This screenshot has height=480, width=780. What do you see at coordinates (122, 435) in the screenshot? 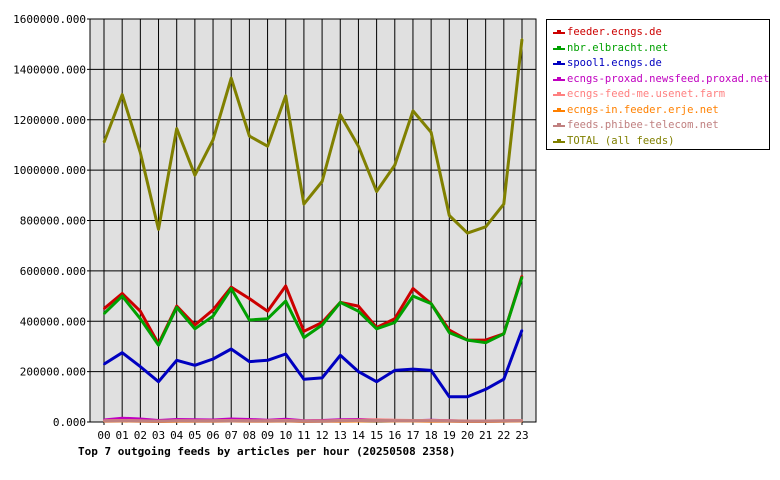
I see `x-tick-label: 01` at bounding box center [122, 435].